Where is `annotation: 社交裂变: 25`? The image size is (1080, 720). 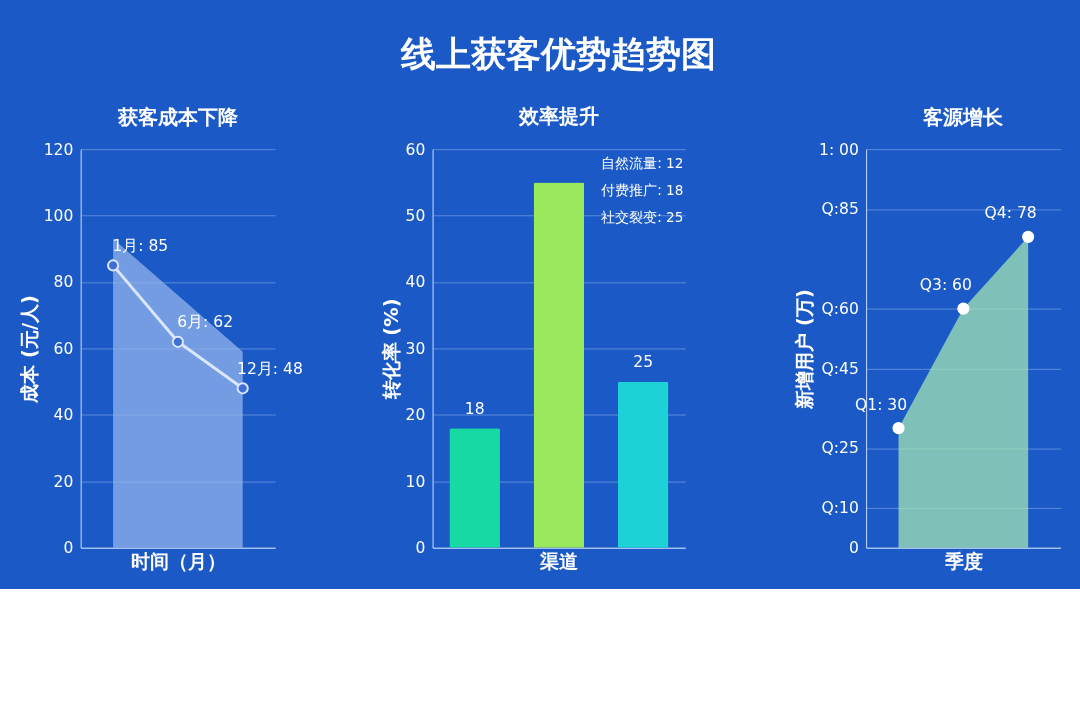
annotation: 社交裂变: 25 is located at coordinates (642, 217).